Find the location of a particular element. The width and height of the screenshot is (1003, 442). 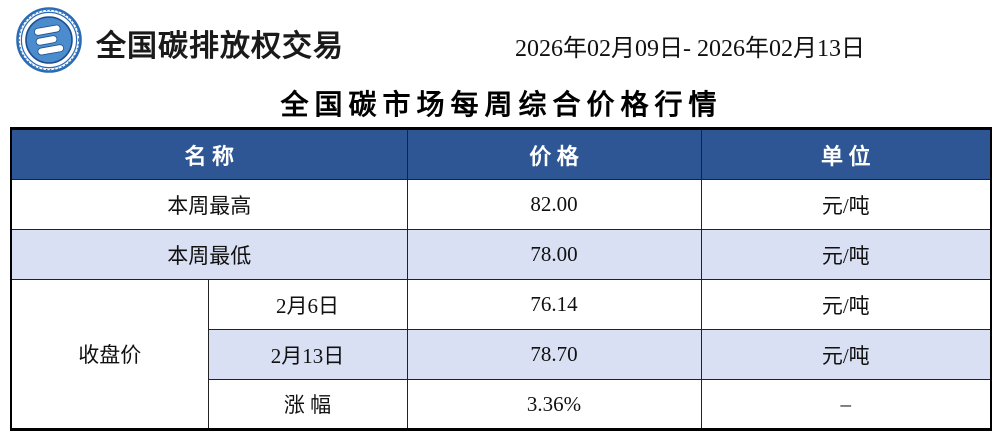

brand-name: 全国碳排放权交易 is located at coordinates (220, 46).